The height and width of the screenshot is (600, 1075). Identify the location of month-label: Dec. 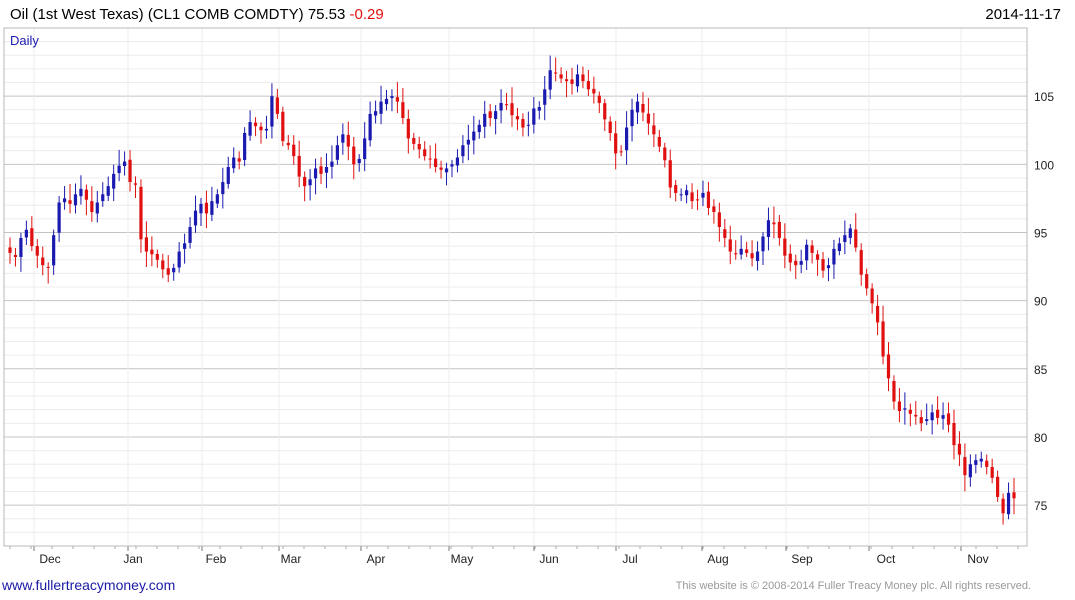
(49, 559).